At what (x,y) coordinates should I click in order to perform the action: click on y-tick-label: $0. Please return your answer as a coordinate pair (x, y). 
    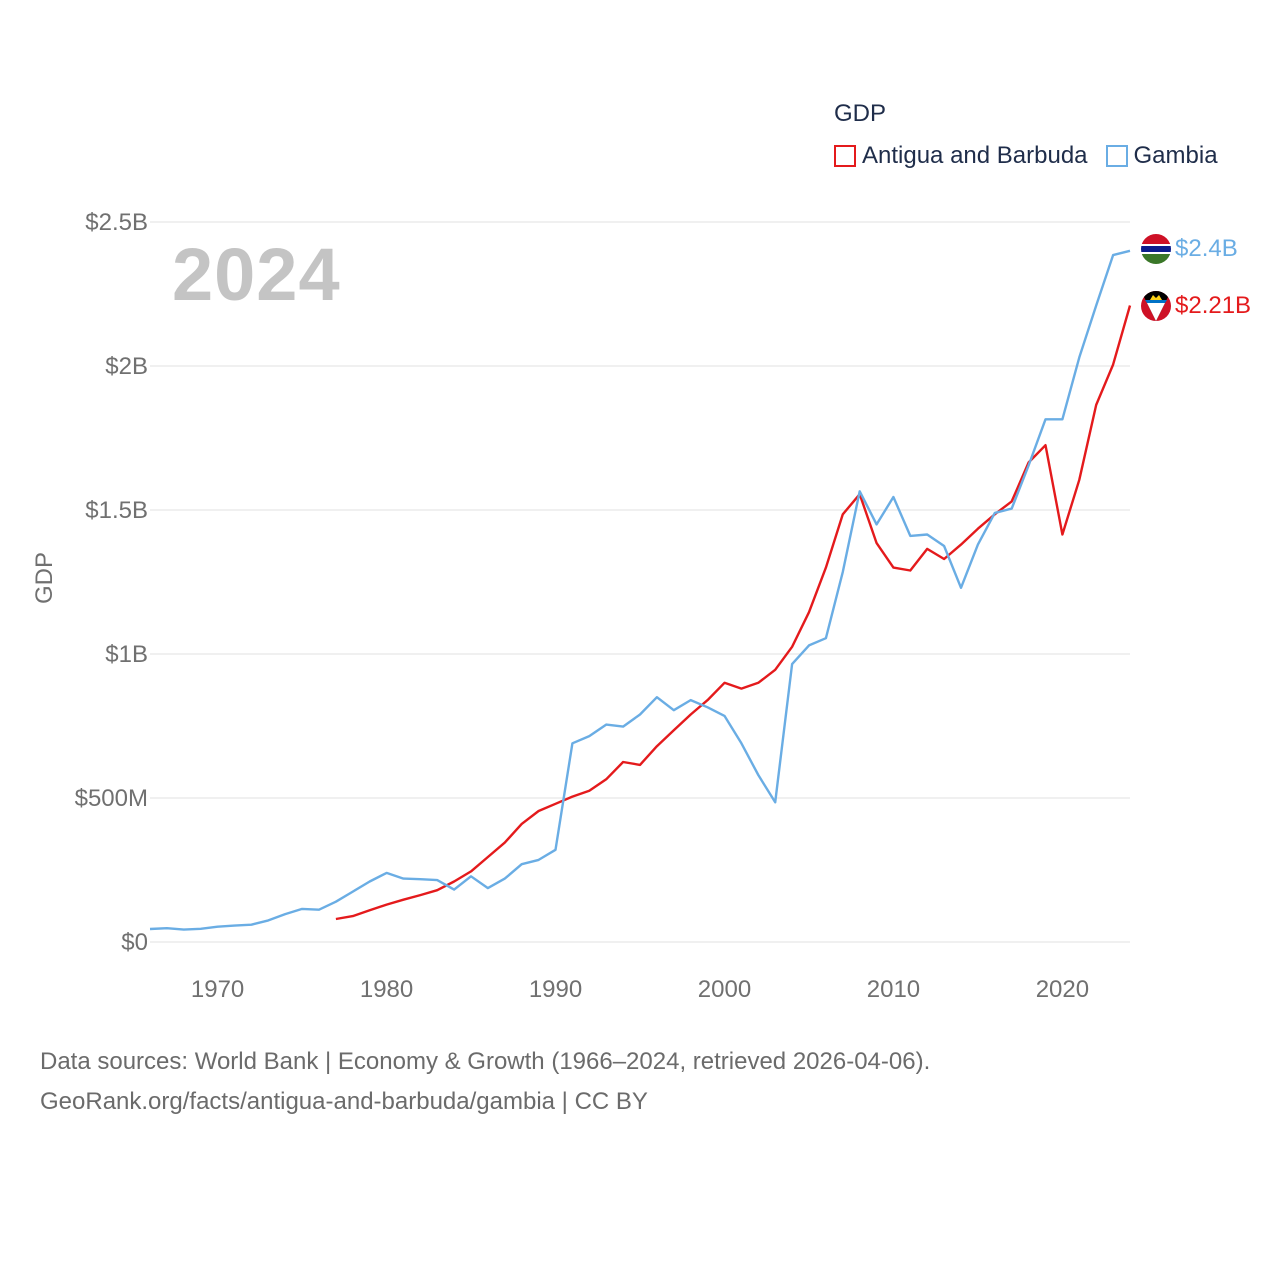
    Looking at the image, I should click on (134, 942).